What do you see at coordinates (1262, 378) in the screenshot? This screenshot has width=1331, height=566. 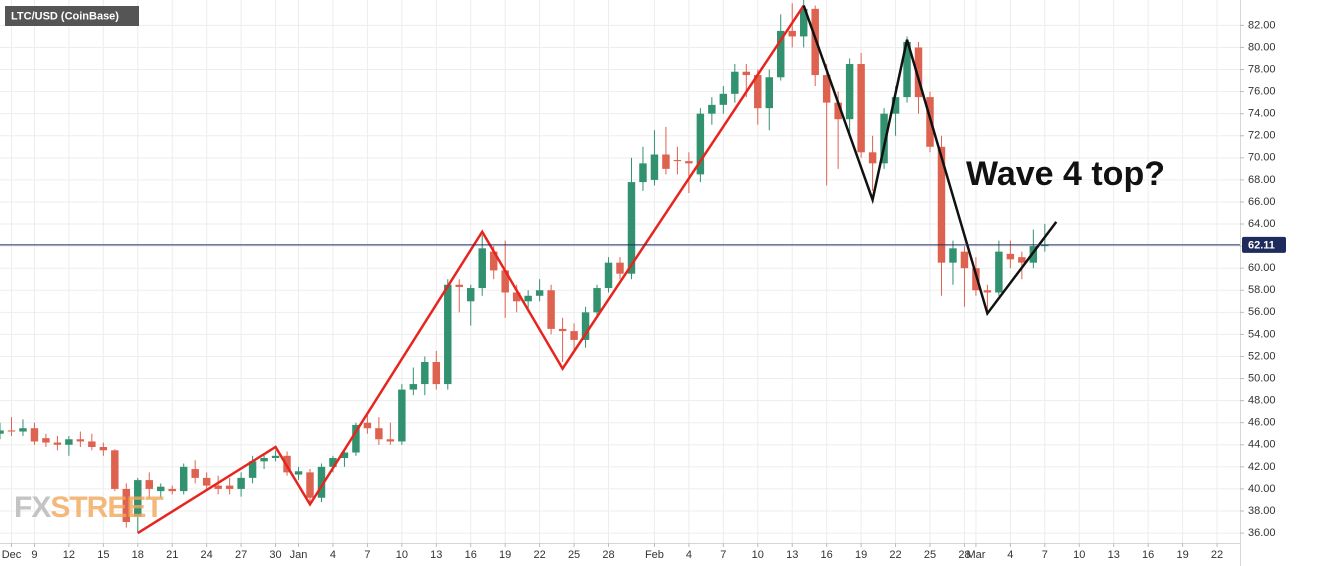 I see `y-tick-label: 50.00` at bounding box center [1262, 378].